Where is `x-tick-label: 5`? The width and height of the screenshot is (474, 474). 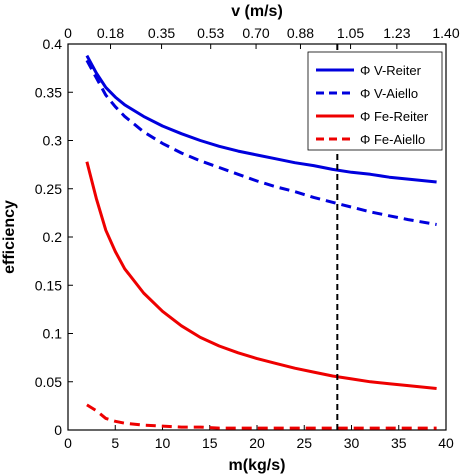
x-tick-label: 5 is located at coordinates (115, 443).